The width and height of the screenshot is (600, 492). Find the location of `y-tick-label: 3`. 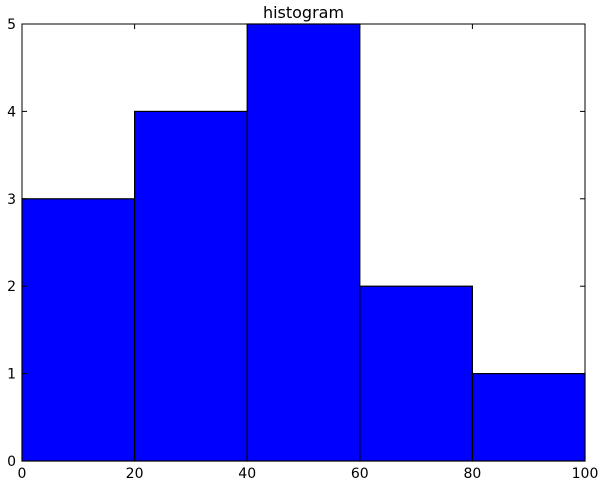

y-tick-label: 3 is located at coordinates (11, 200).